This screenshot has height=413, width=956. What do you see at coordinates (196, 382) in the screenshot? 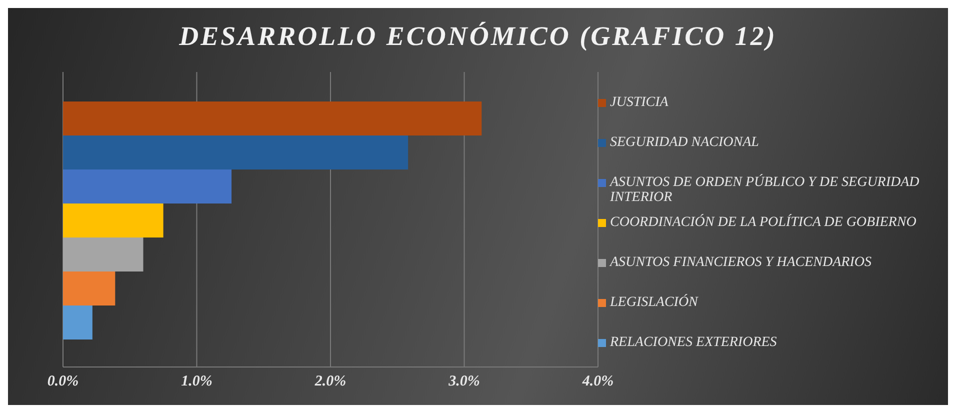
I see `x-tick-label: 1.0%` at bounding box center [196, 382].